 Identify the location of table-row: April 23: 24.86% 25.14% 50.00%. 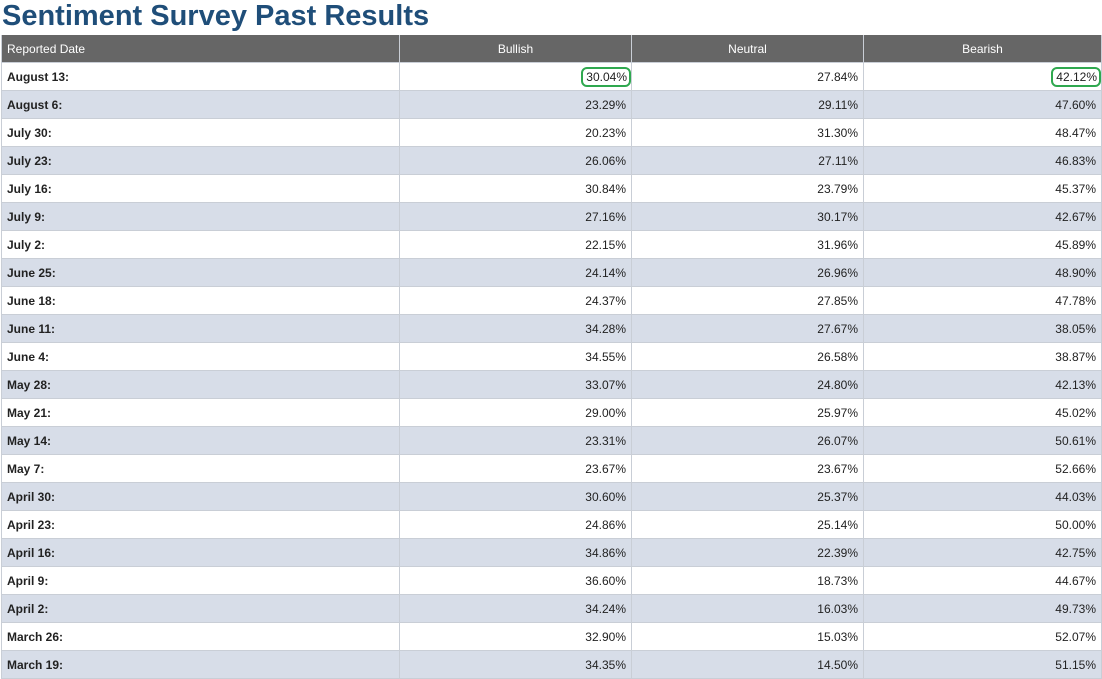
(551, 524).